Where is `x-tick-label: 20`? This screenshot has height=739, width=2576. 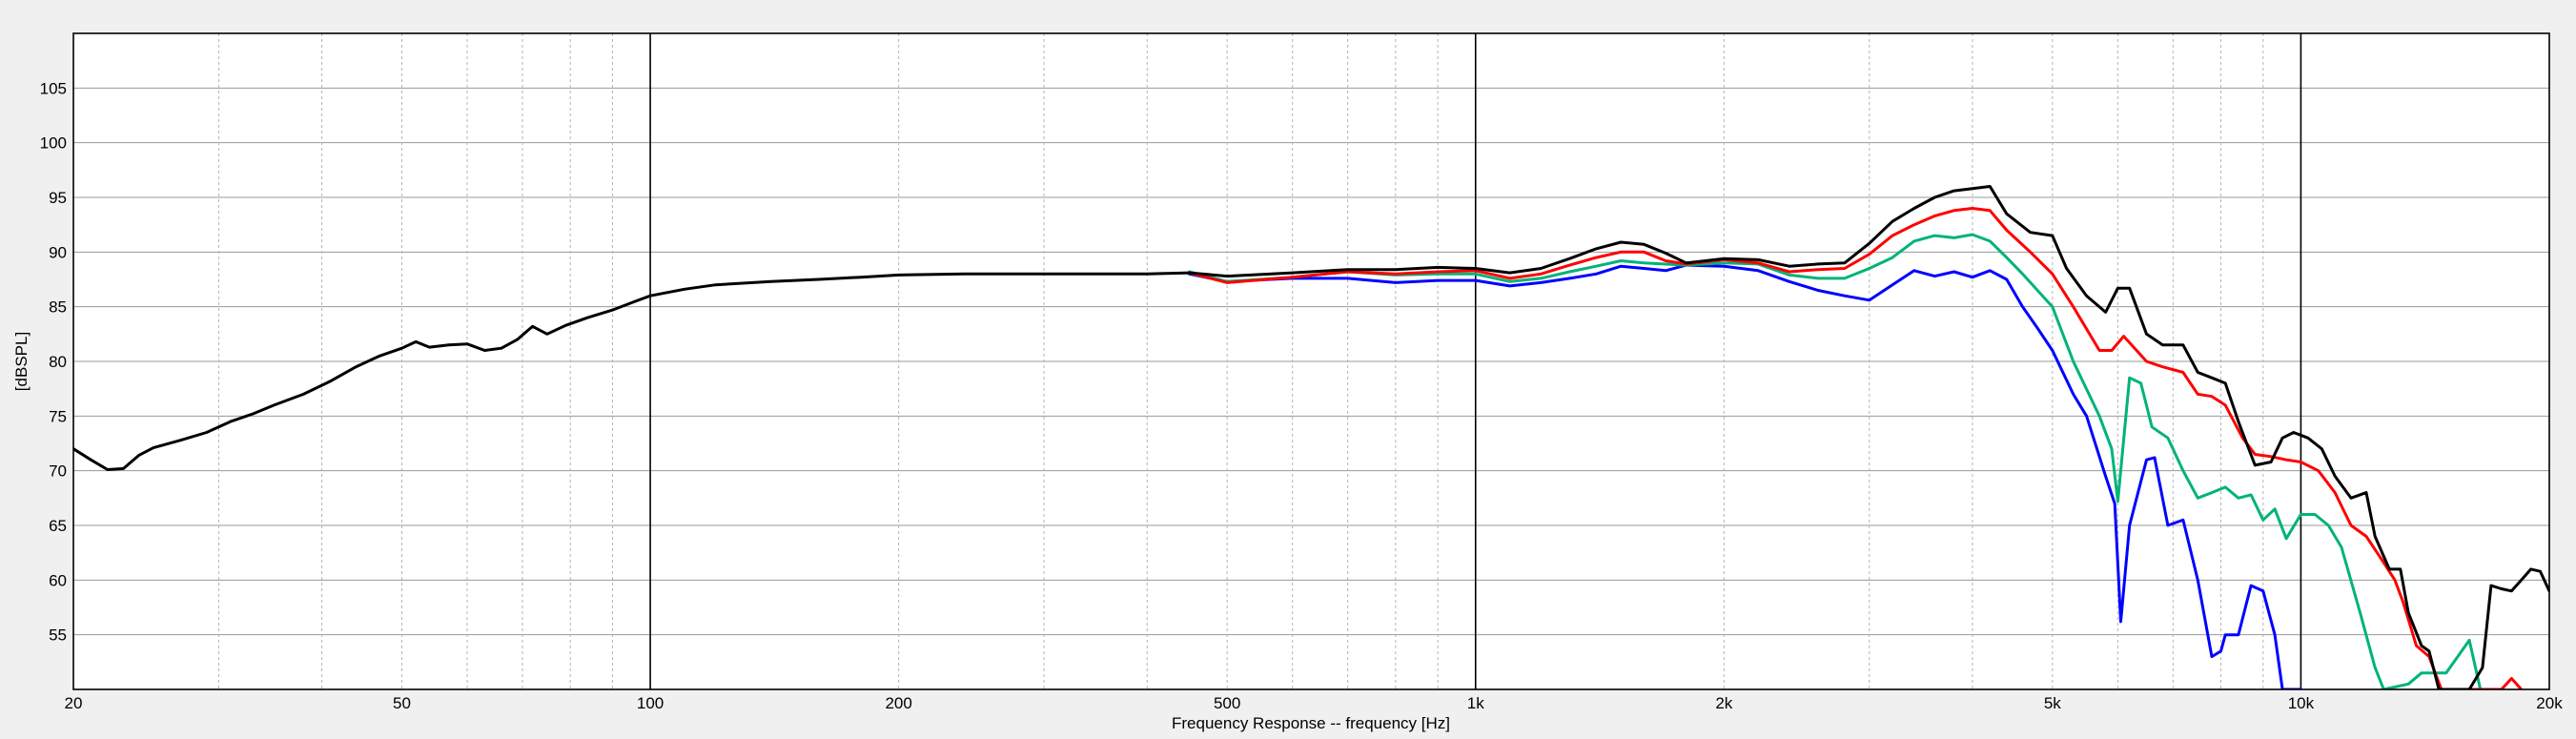
x-tick-label: 20 is located at coordinates (74, 703).